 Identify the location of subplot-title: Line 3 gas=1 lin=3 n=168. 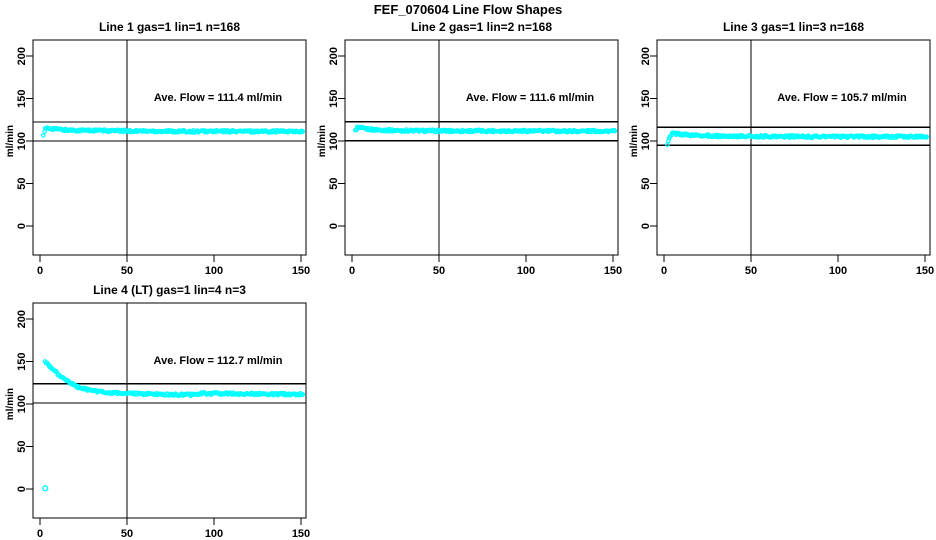
(793, 27).